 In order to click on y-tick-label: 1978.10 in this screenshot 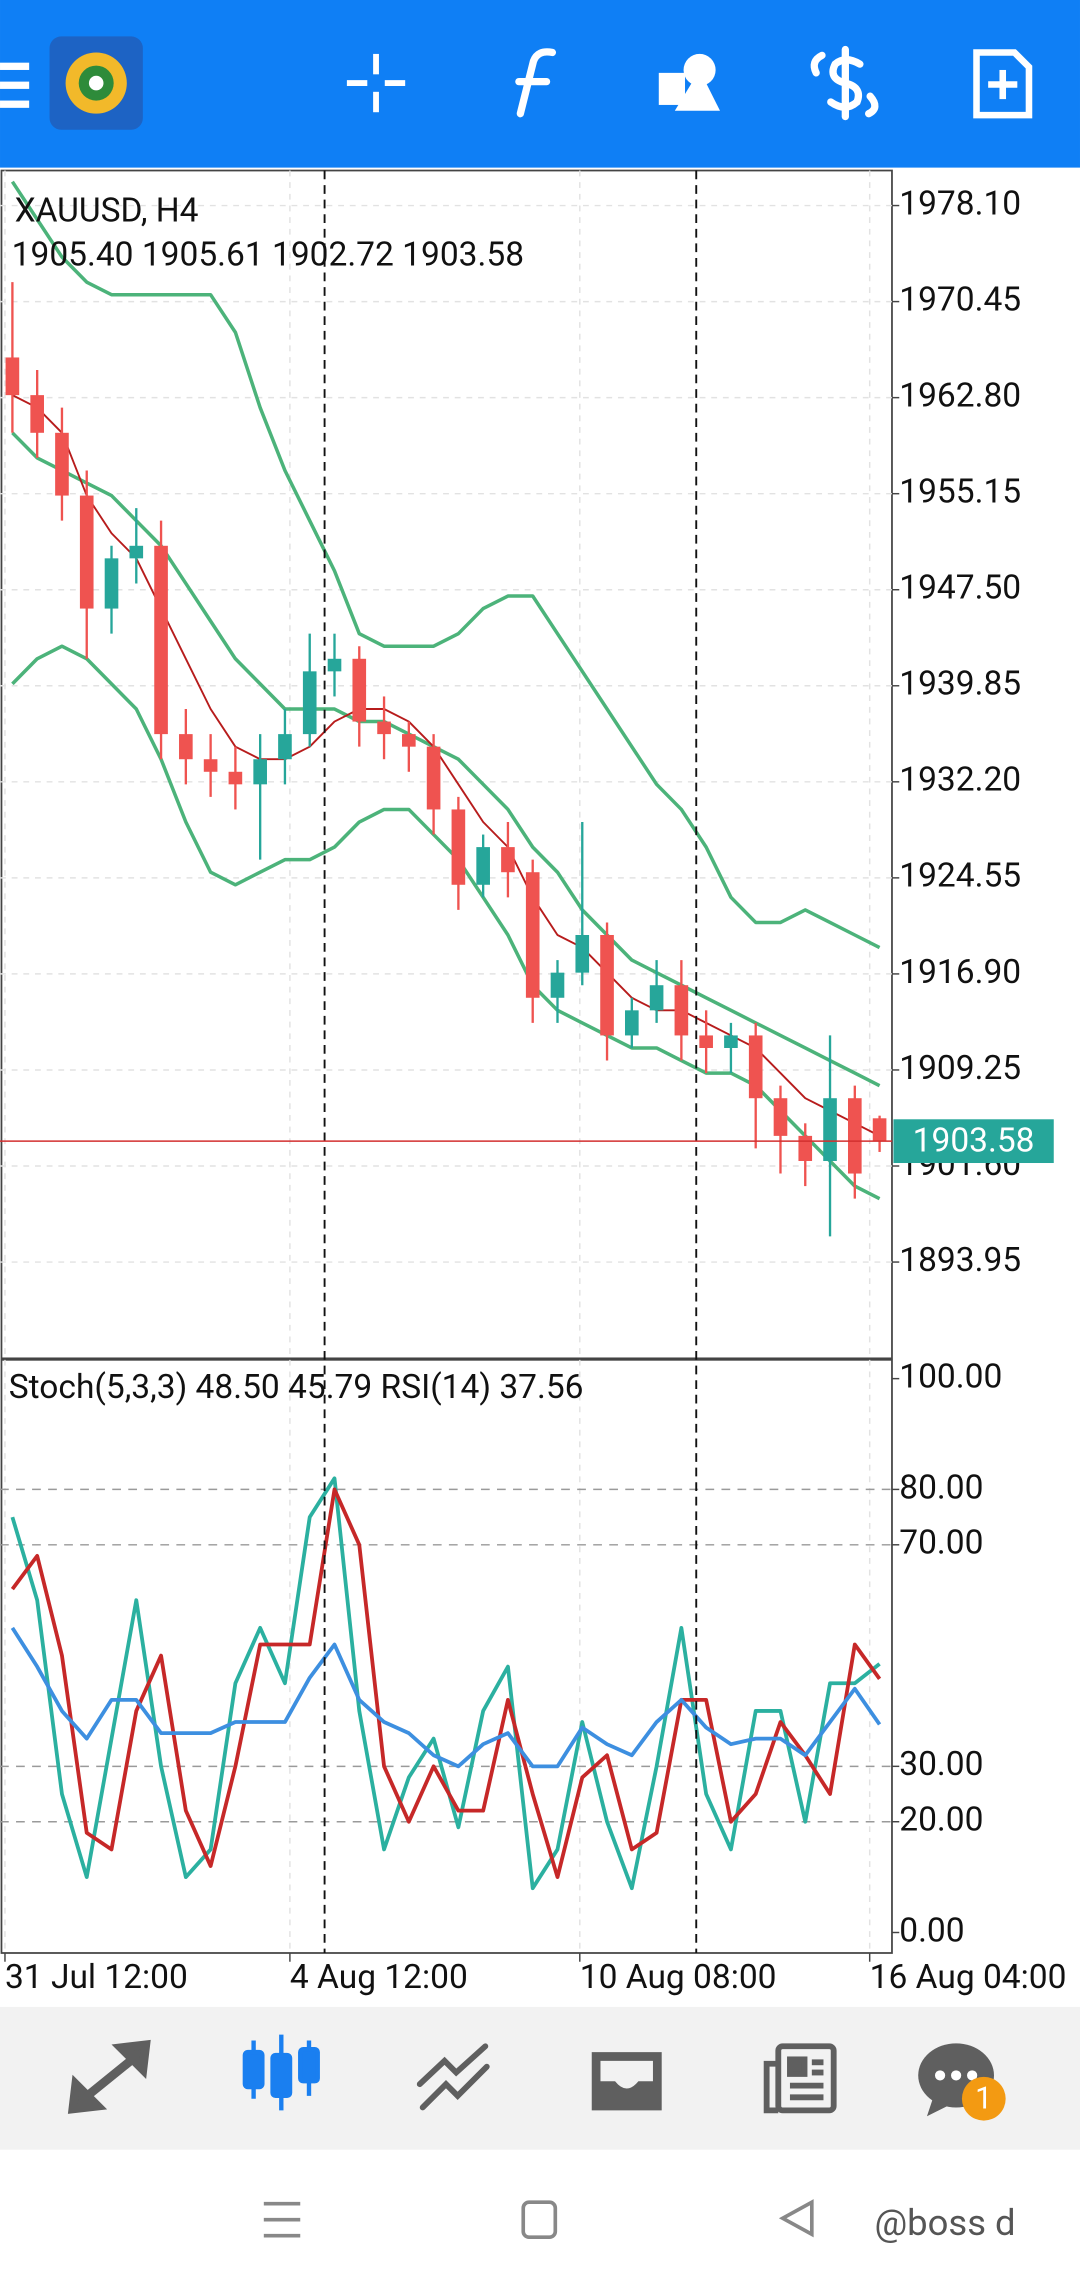, I will do `click(960, 203)`.